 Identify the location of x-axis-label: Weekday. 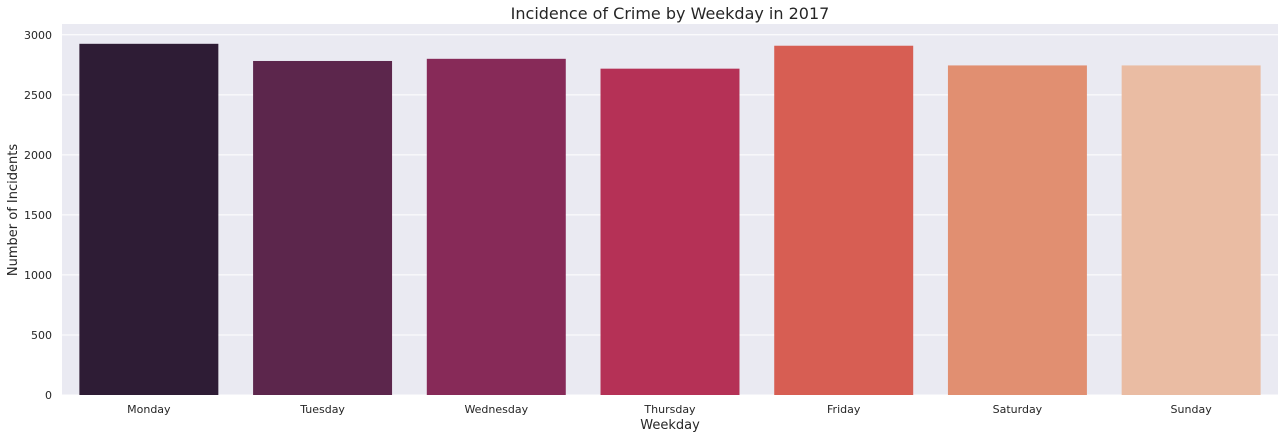
(670, 425).